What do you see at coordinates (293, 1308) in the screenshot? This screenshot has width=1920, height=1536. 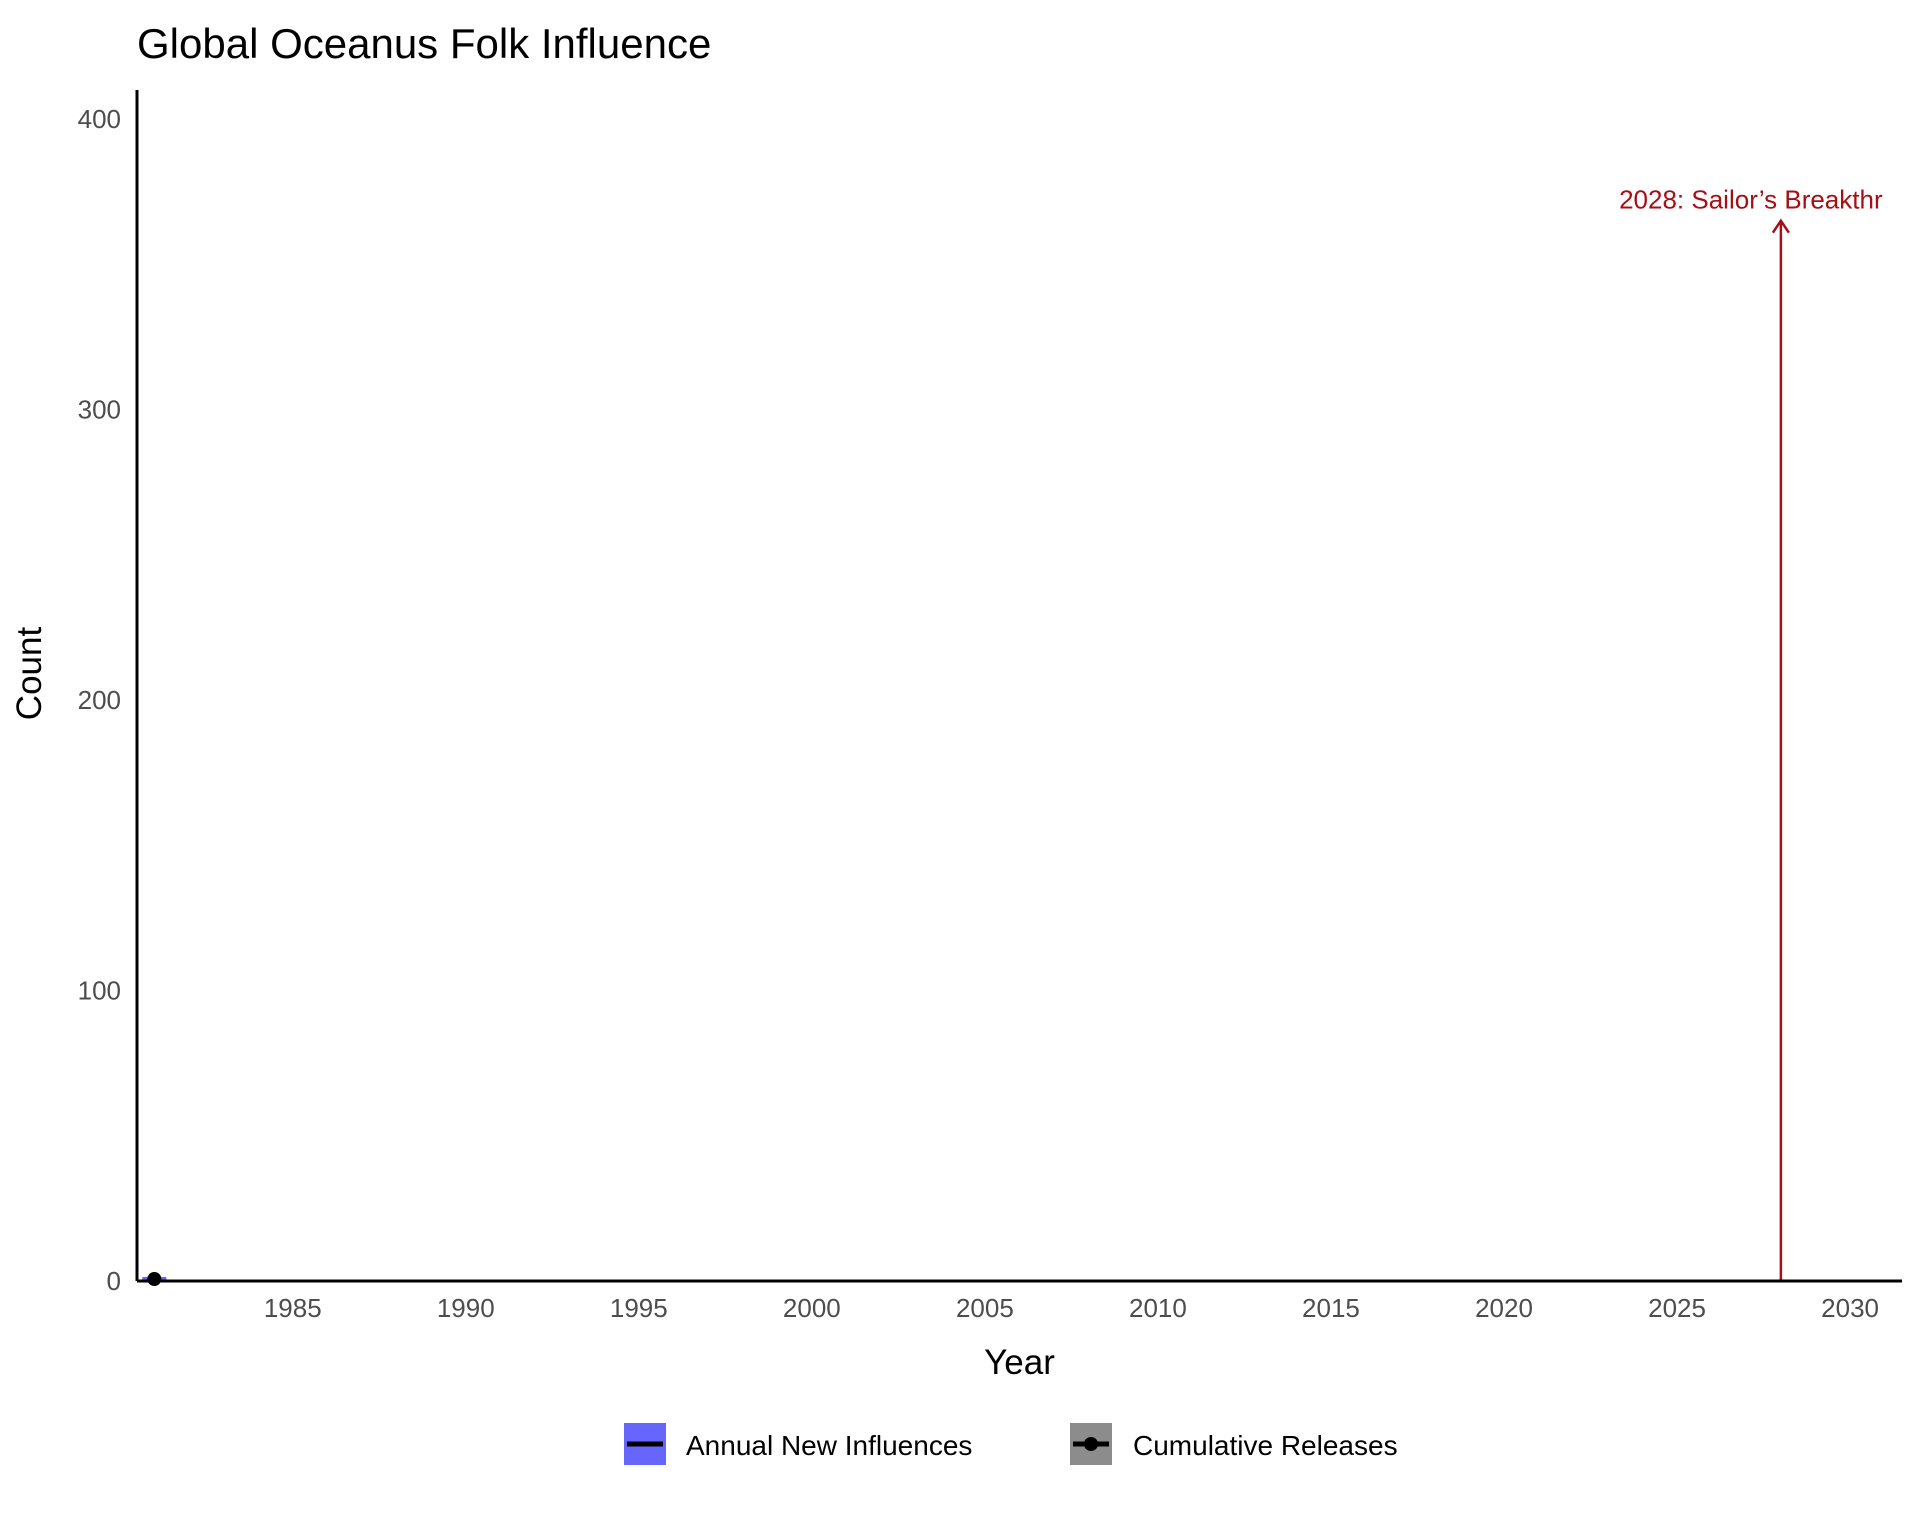 I see `x-tick-label: 1985` at bounding box center [293, 1308].